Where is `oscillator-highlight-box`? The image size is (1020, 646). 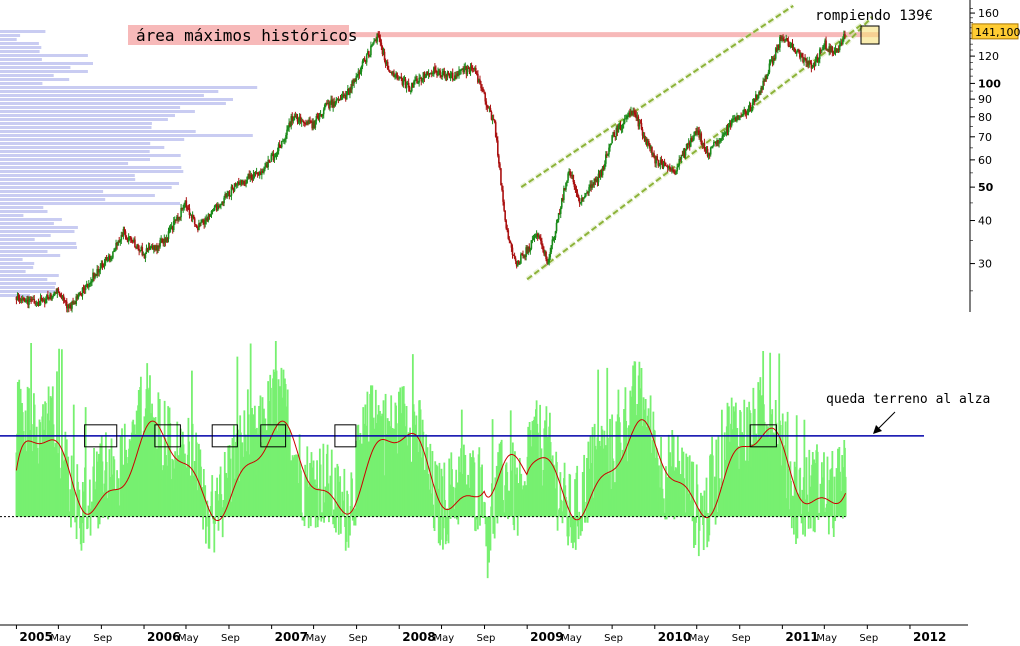
oscillator-highlight-box is located at coordinates (101, 436).